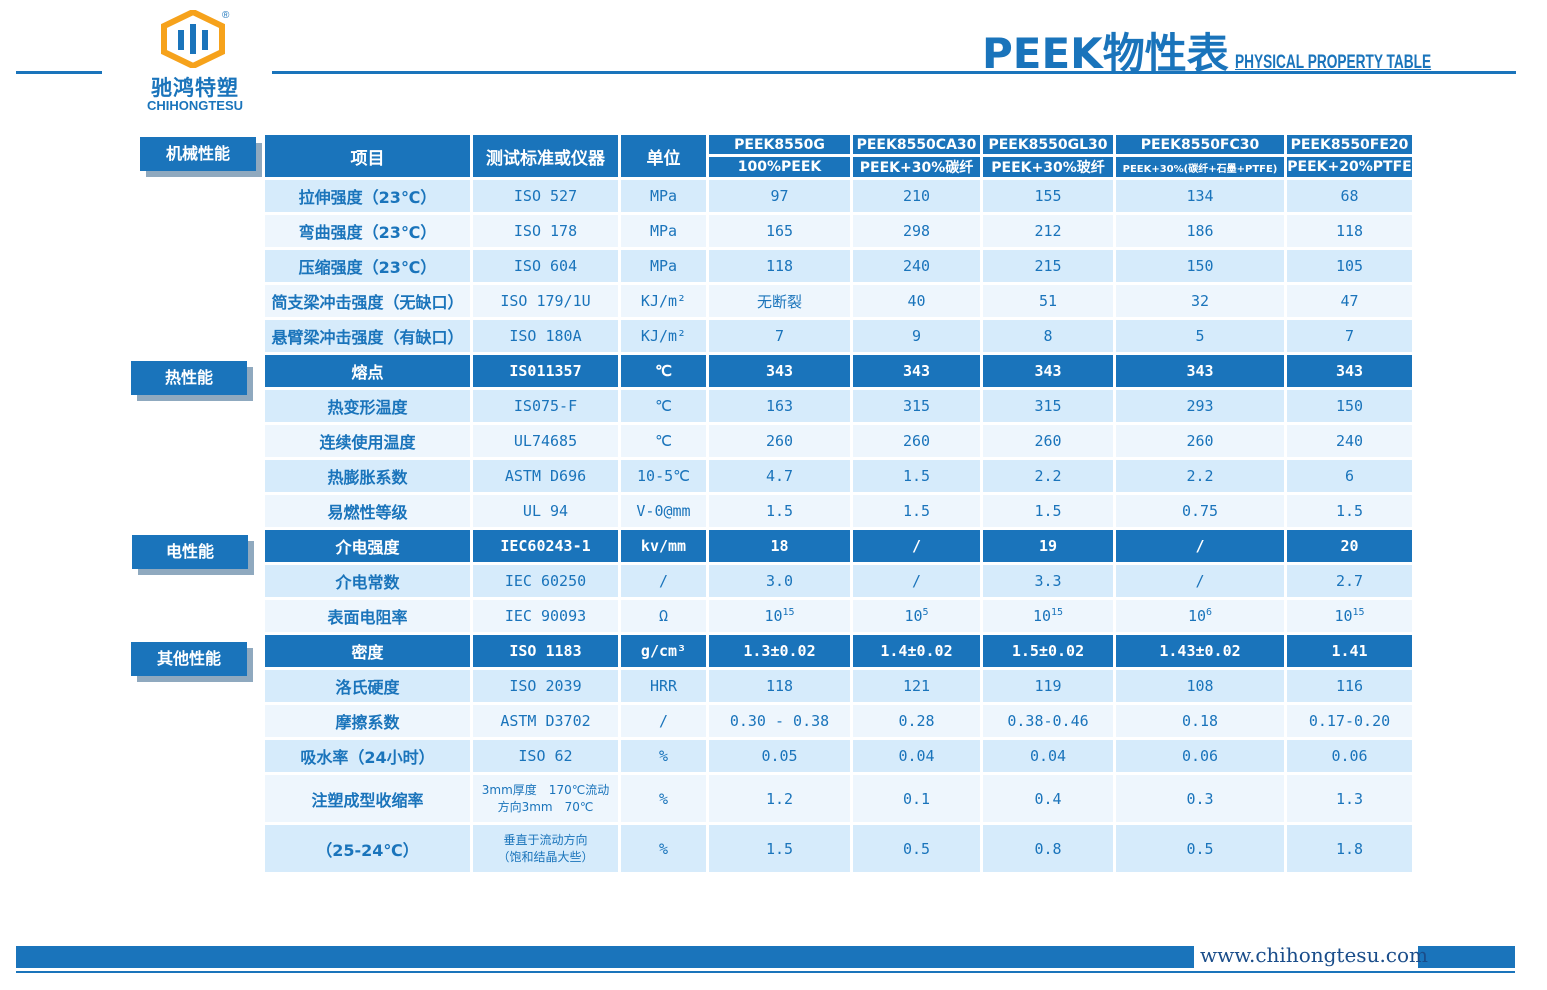 The image size is (1547, 990). What do you see at coordinates (545, 301) in the screenshot?
I see `test-standard: ISO 179/1U` at bounding box center [545, 301].